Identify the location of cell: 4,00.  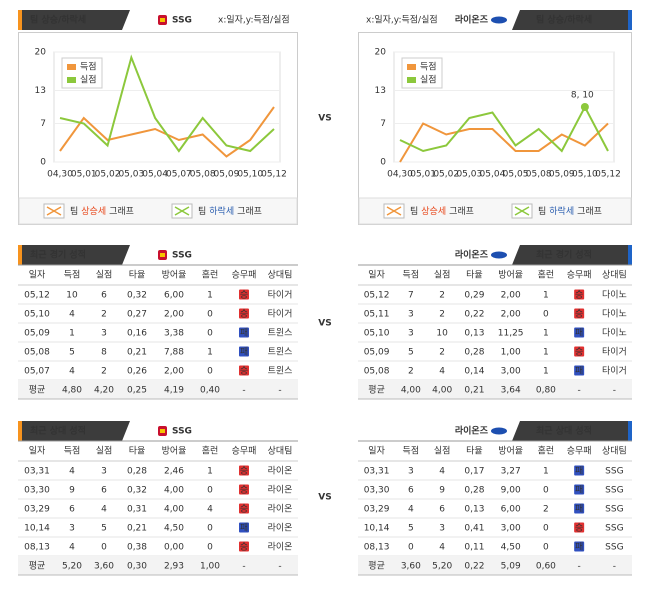
(174, 510).